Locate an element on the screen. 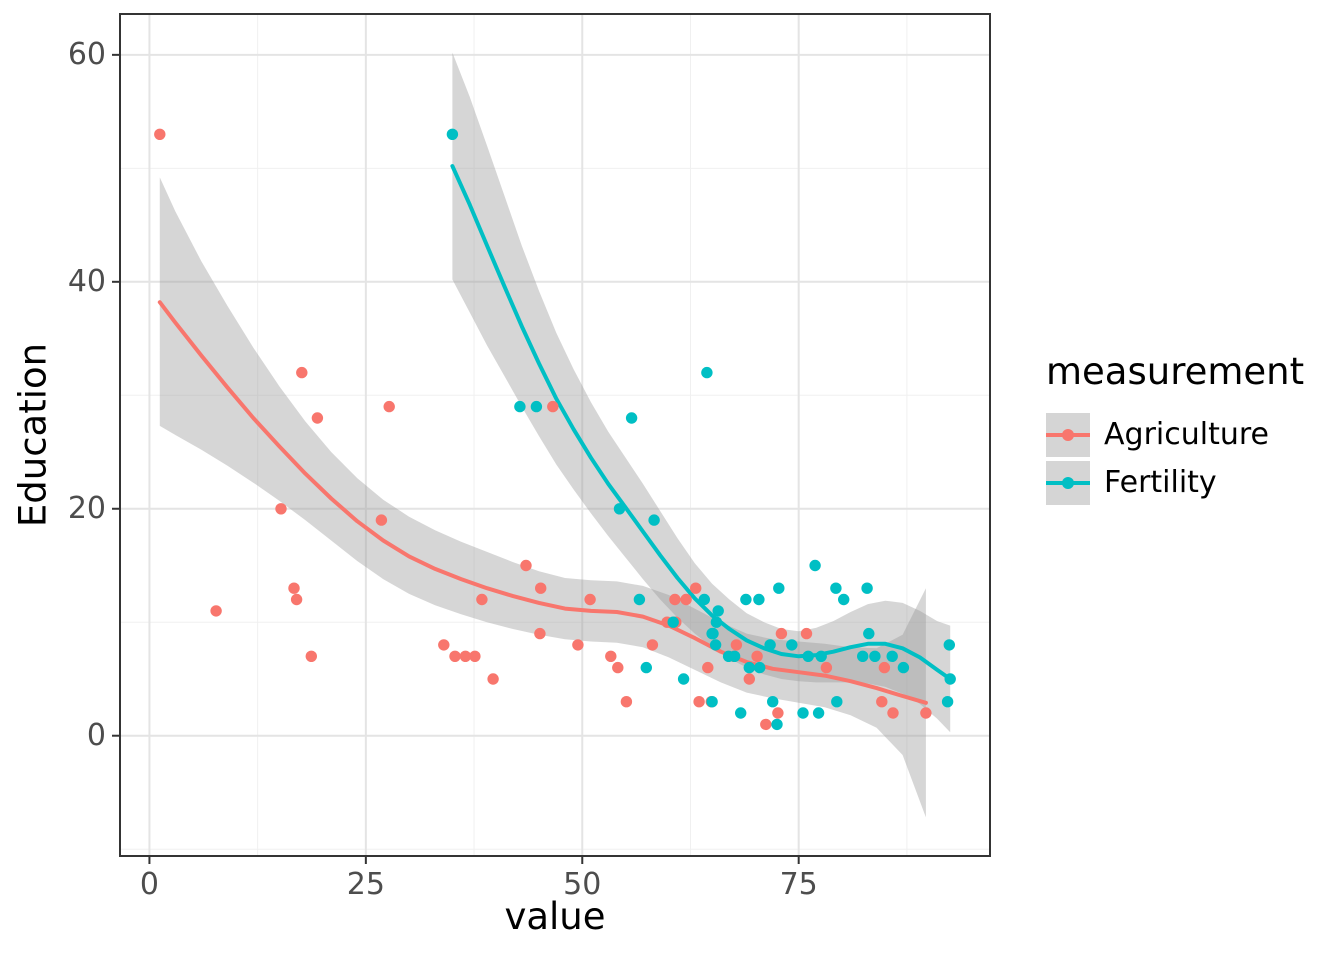  legend: measurement Agriculture Fertility is located at coordinates (1175, 428).